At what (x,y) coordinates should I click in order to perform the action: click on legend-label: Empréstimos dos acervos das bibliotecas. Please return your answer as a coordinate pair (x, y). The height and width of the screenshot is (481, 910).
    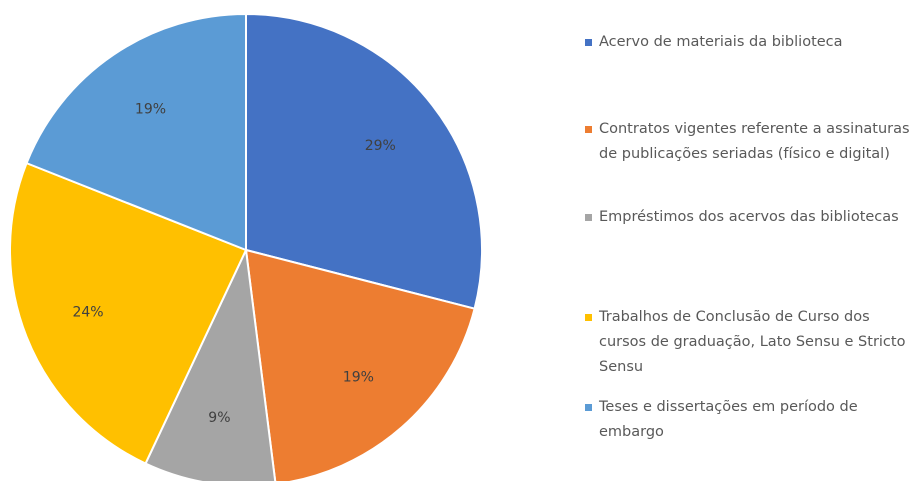
    Looking at the image, I should click on (749, 217).